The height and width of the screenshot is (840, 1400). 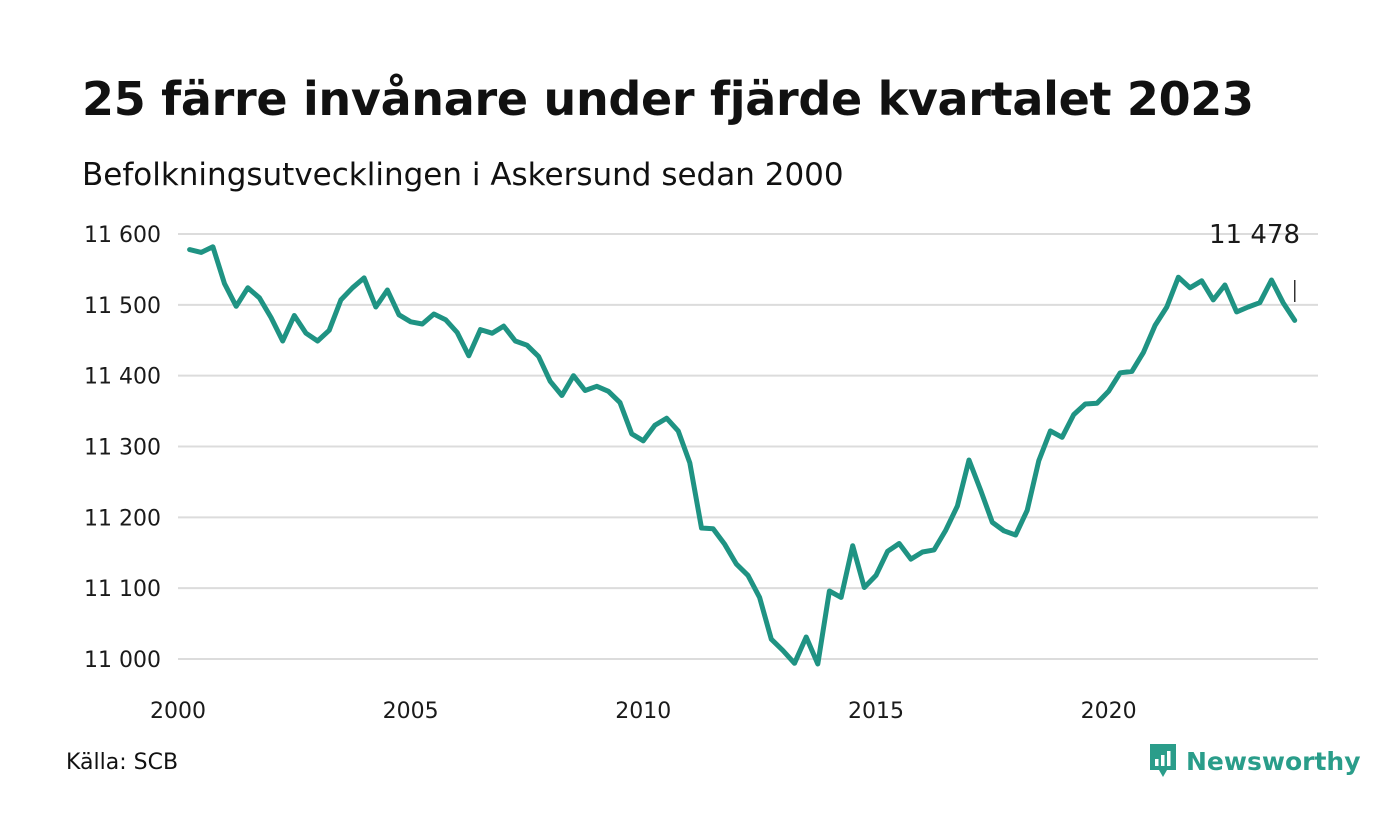 I want to click on brand-logo: Newsworthy, so click(x=1254, y=761).